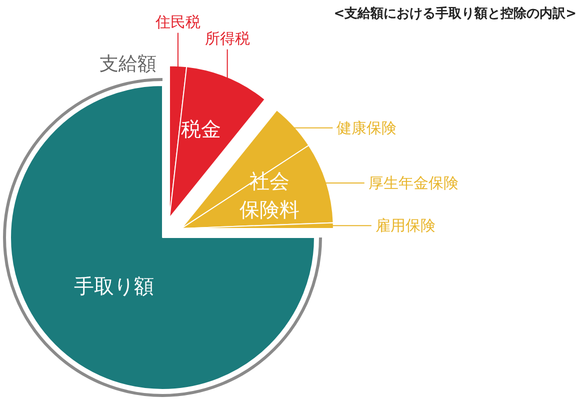 The width and height of the screenshot is (584, 399). Describe the element at coordinates (114, 286) in the screenshot. I see `slice-label: 手取り額` at that location.